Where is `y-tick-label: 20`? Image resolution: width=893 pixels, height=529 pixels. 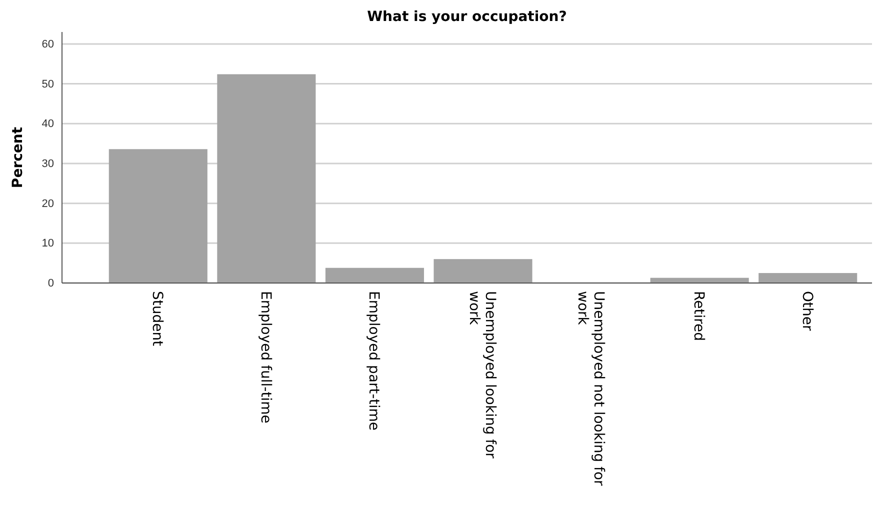
y-tick-label: 20 is located at coordinates (48, 204).